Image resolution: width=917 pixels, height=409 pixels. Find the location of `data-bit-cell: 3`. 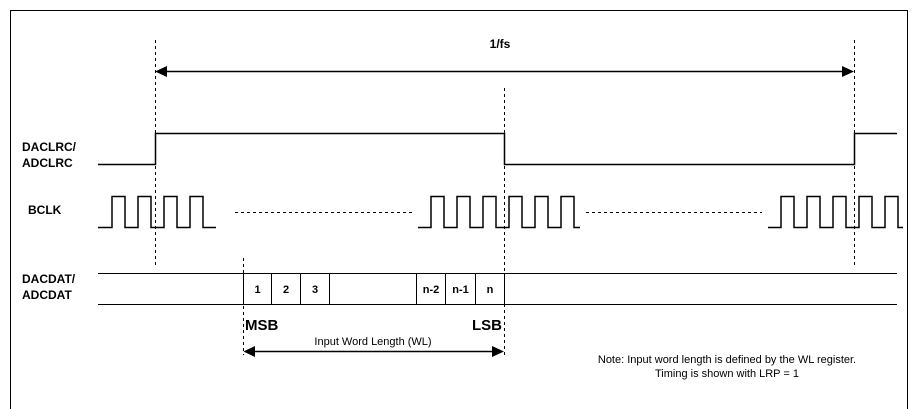

data-bit-cell: 3 is located at coordinates (315, 289).